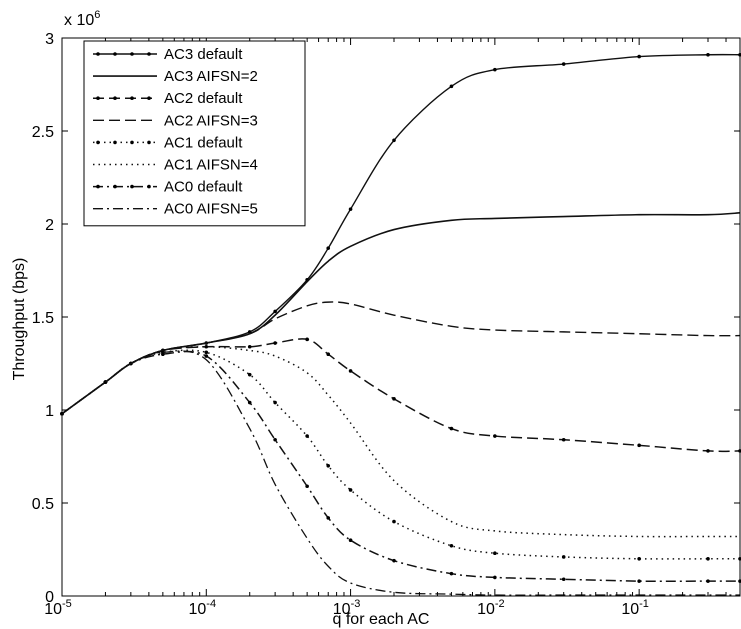  I want to click on legend-label: AC3 AIFSN=2, so click(211, 76).